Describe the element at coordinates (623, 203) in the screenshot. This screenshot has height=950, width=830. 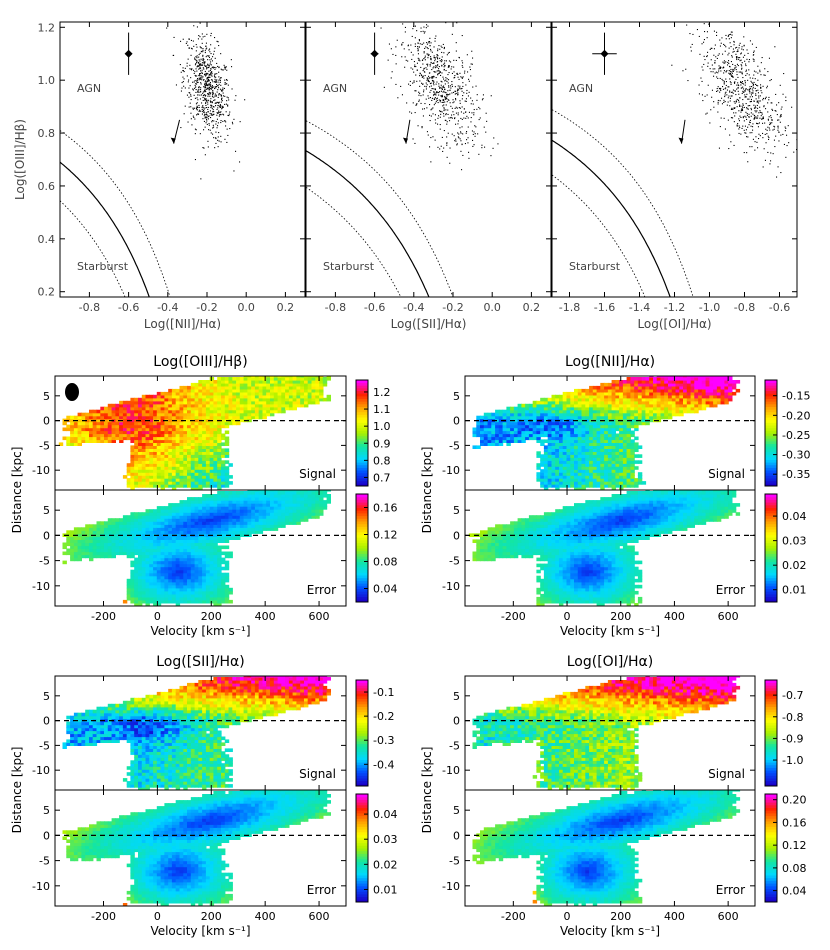
I see `demarcation-lines` at that location.